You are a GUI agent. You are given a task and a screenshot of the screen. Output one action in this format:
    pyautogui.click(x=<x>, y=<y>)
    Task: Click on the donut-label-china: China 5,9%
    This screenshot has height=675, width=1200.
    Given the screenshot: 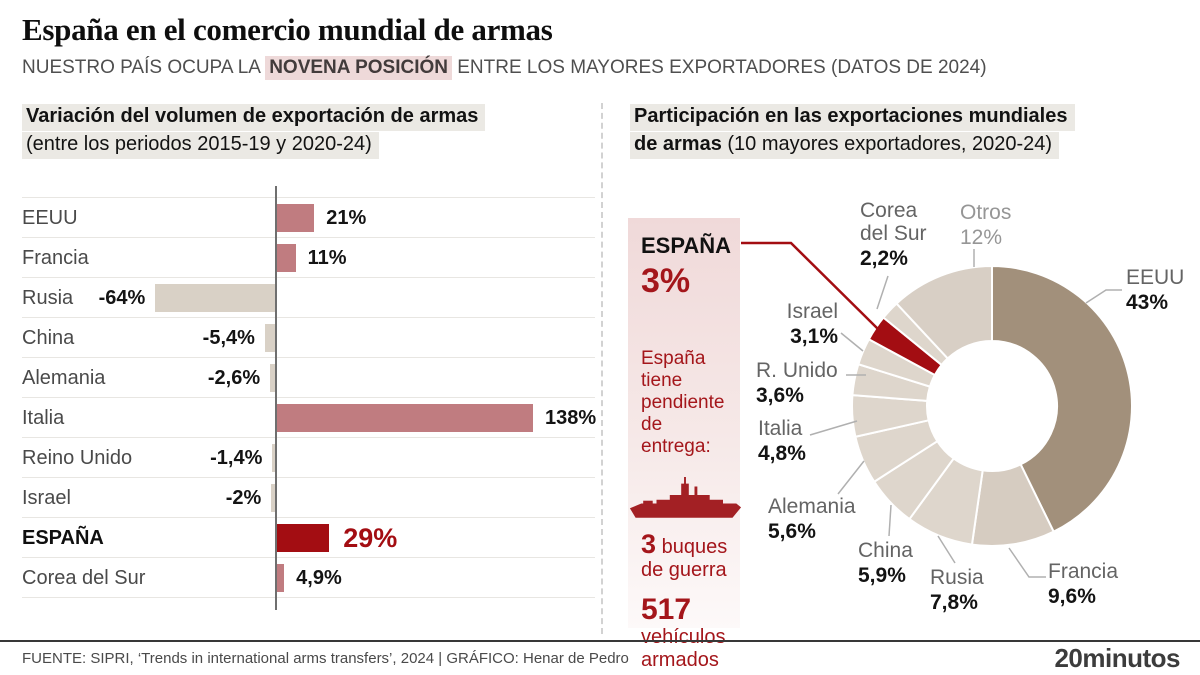 What is the action you would take?
    pyautogui.click(x=885, y=563)
    